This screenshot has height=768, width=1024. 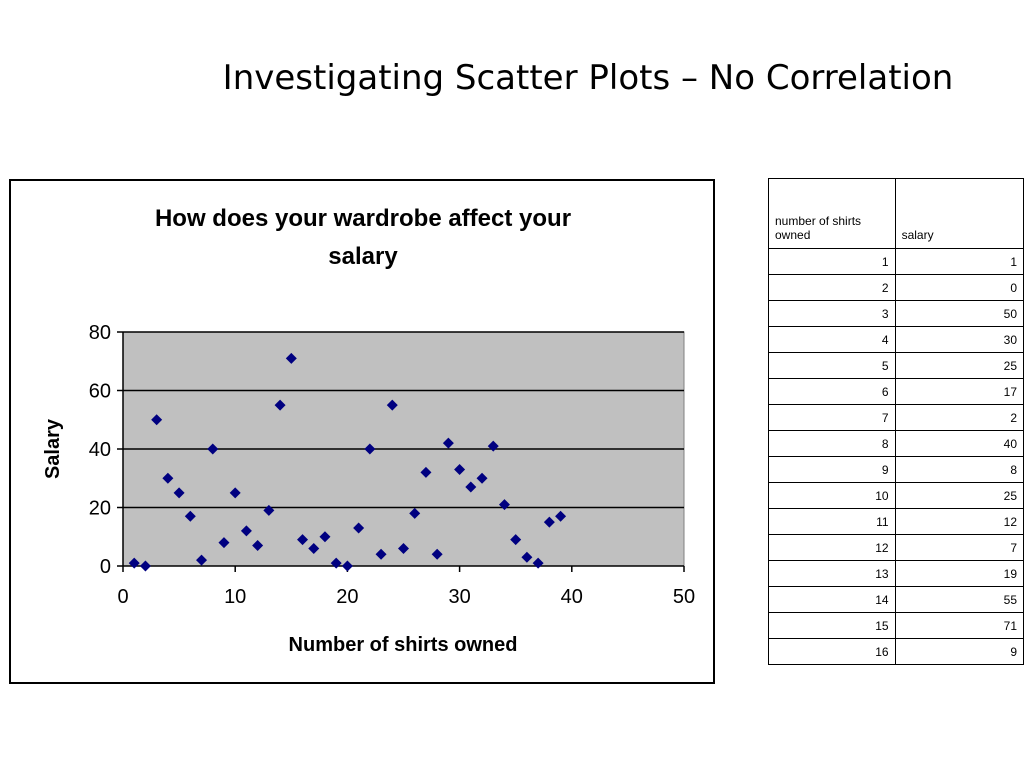 I want to click on chart-title-line: salary, so click(x=363, y=256).